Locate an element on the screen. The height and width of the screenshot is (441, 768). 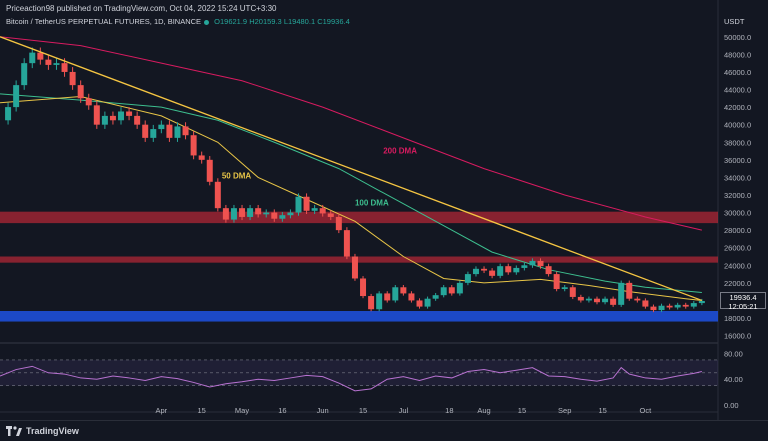
tradingview-logo-icon is located at coordinates (14, 431).